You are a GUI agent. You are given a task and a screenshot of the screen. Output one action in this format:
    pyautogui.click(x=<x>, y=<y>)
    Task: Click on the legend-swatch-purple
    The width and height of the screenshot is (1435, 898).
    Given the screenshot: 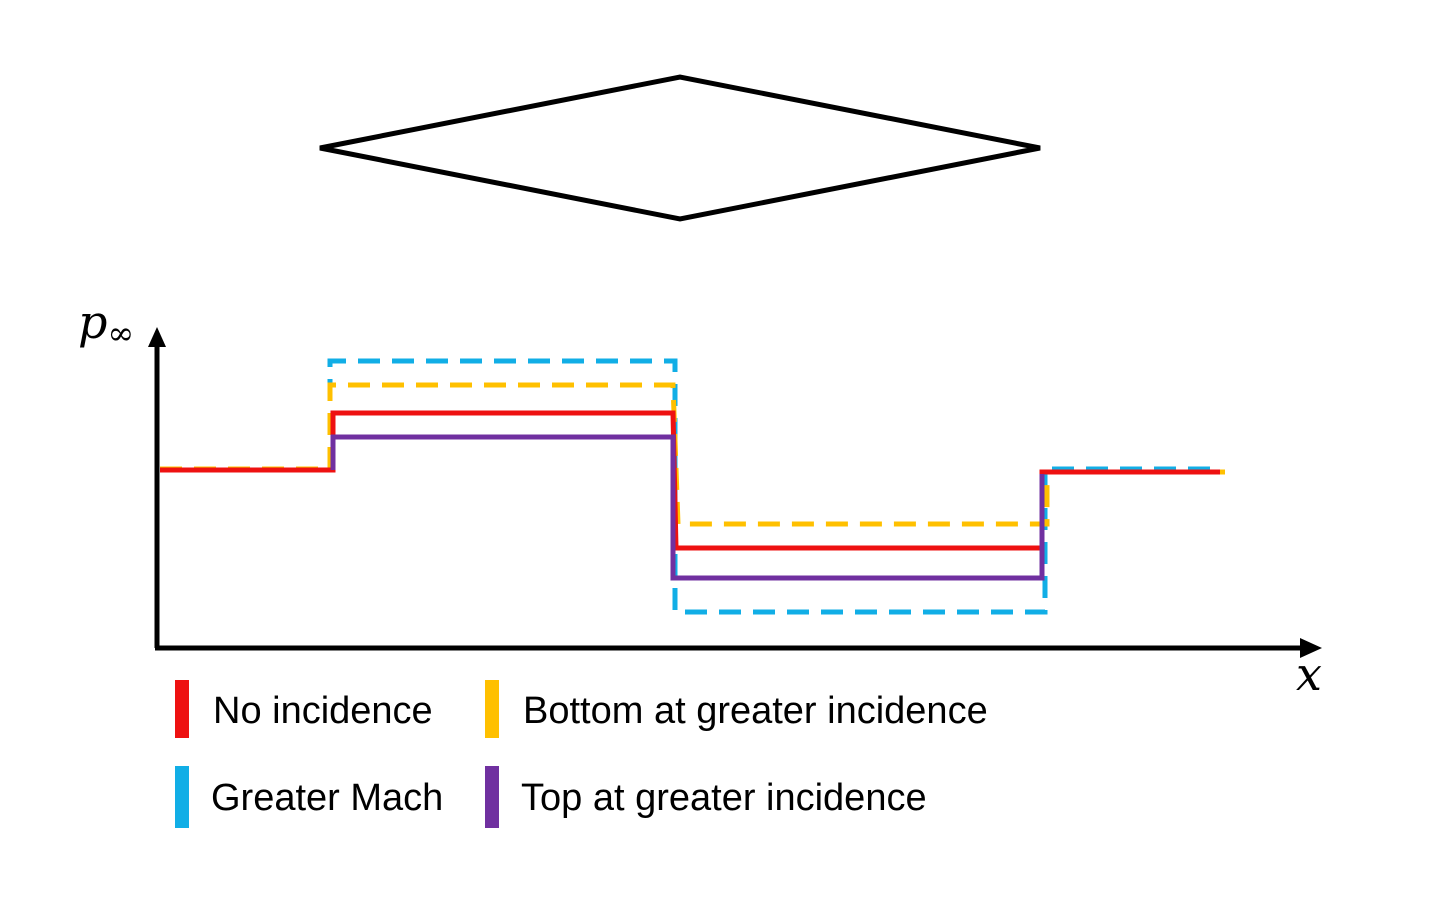 What is the action you would take?
    pyautogui.click(x=492, y=797)
    